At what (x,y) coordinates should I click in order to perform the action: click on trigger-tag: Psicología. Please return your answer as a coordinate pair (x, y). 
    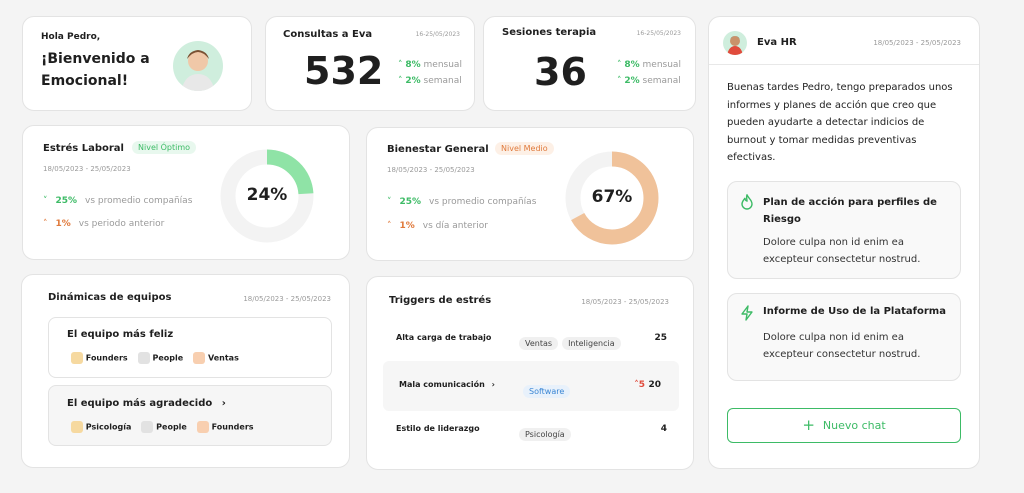
    Looking at the image, I should click on (545, 434).